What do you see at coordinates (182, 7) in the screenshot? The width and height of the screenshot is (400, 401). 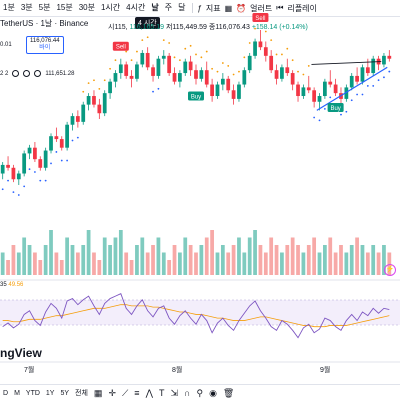 I see `timeframe-9: 달` at bounding box center [182, 7].